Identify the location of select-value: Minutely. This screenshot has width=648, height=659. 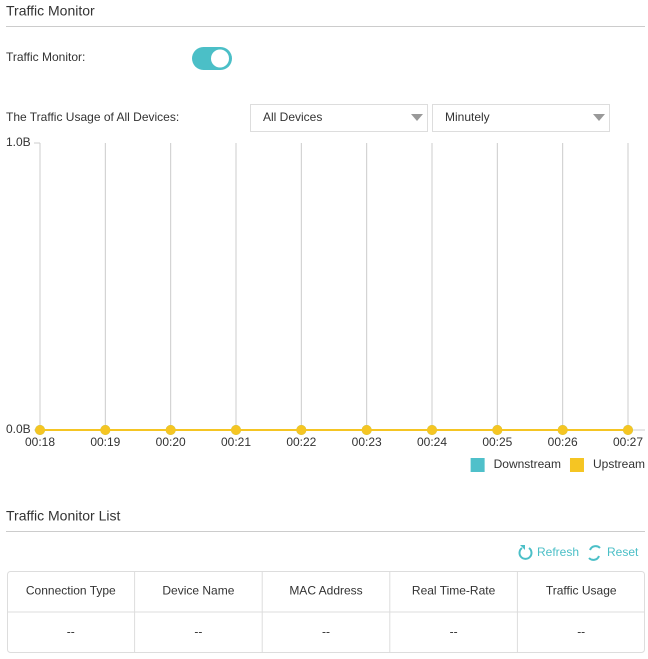
(467, 117).